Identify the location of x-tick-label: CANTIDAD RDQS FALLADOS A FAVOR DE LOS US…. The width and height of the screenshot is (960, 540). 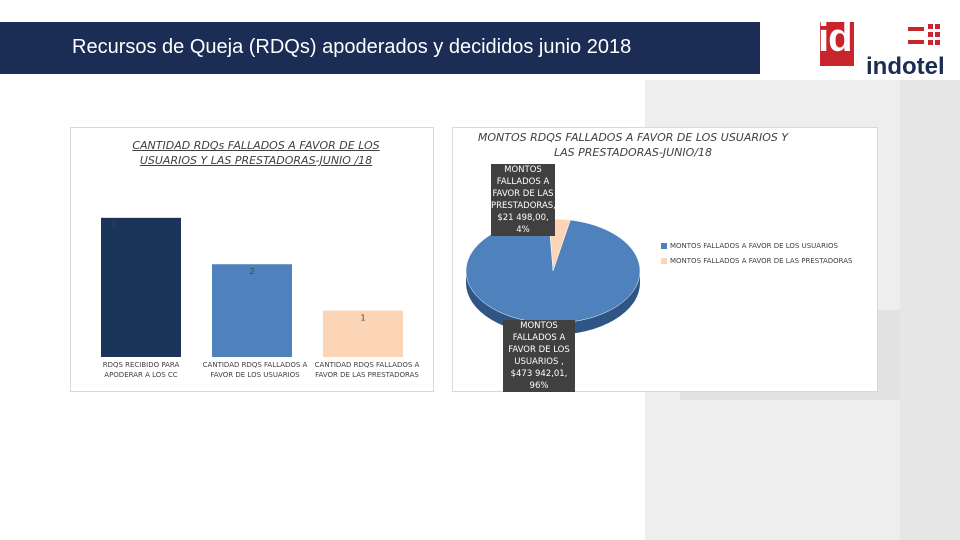
(255, 370).